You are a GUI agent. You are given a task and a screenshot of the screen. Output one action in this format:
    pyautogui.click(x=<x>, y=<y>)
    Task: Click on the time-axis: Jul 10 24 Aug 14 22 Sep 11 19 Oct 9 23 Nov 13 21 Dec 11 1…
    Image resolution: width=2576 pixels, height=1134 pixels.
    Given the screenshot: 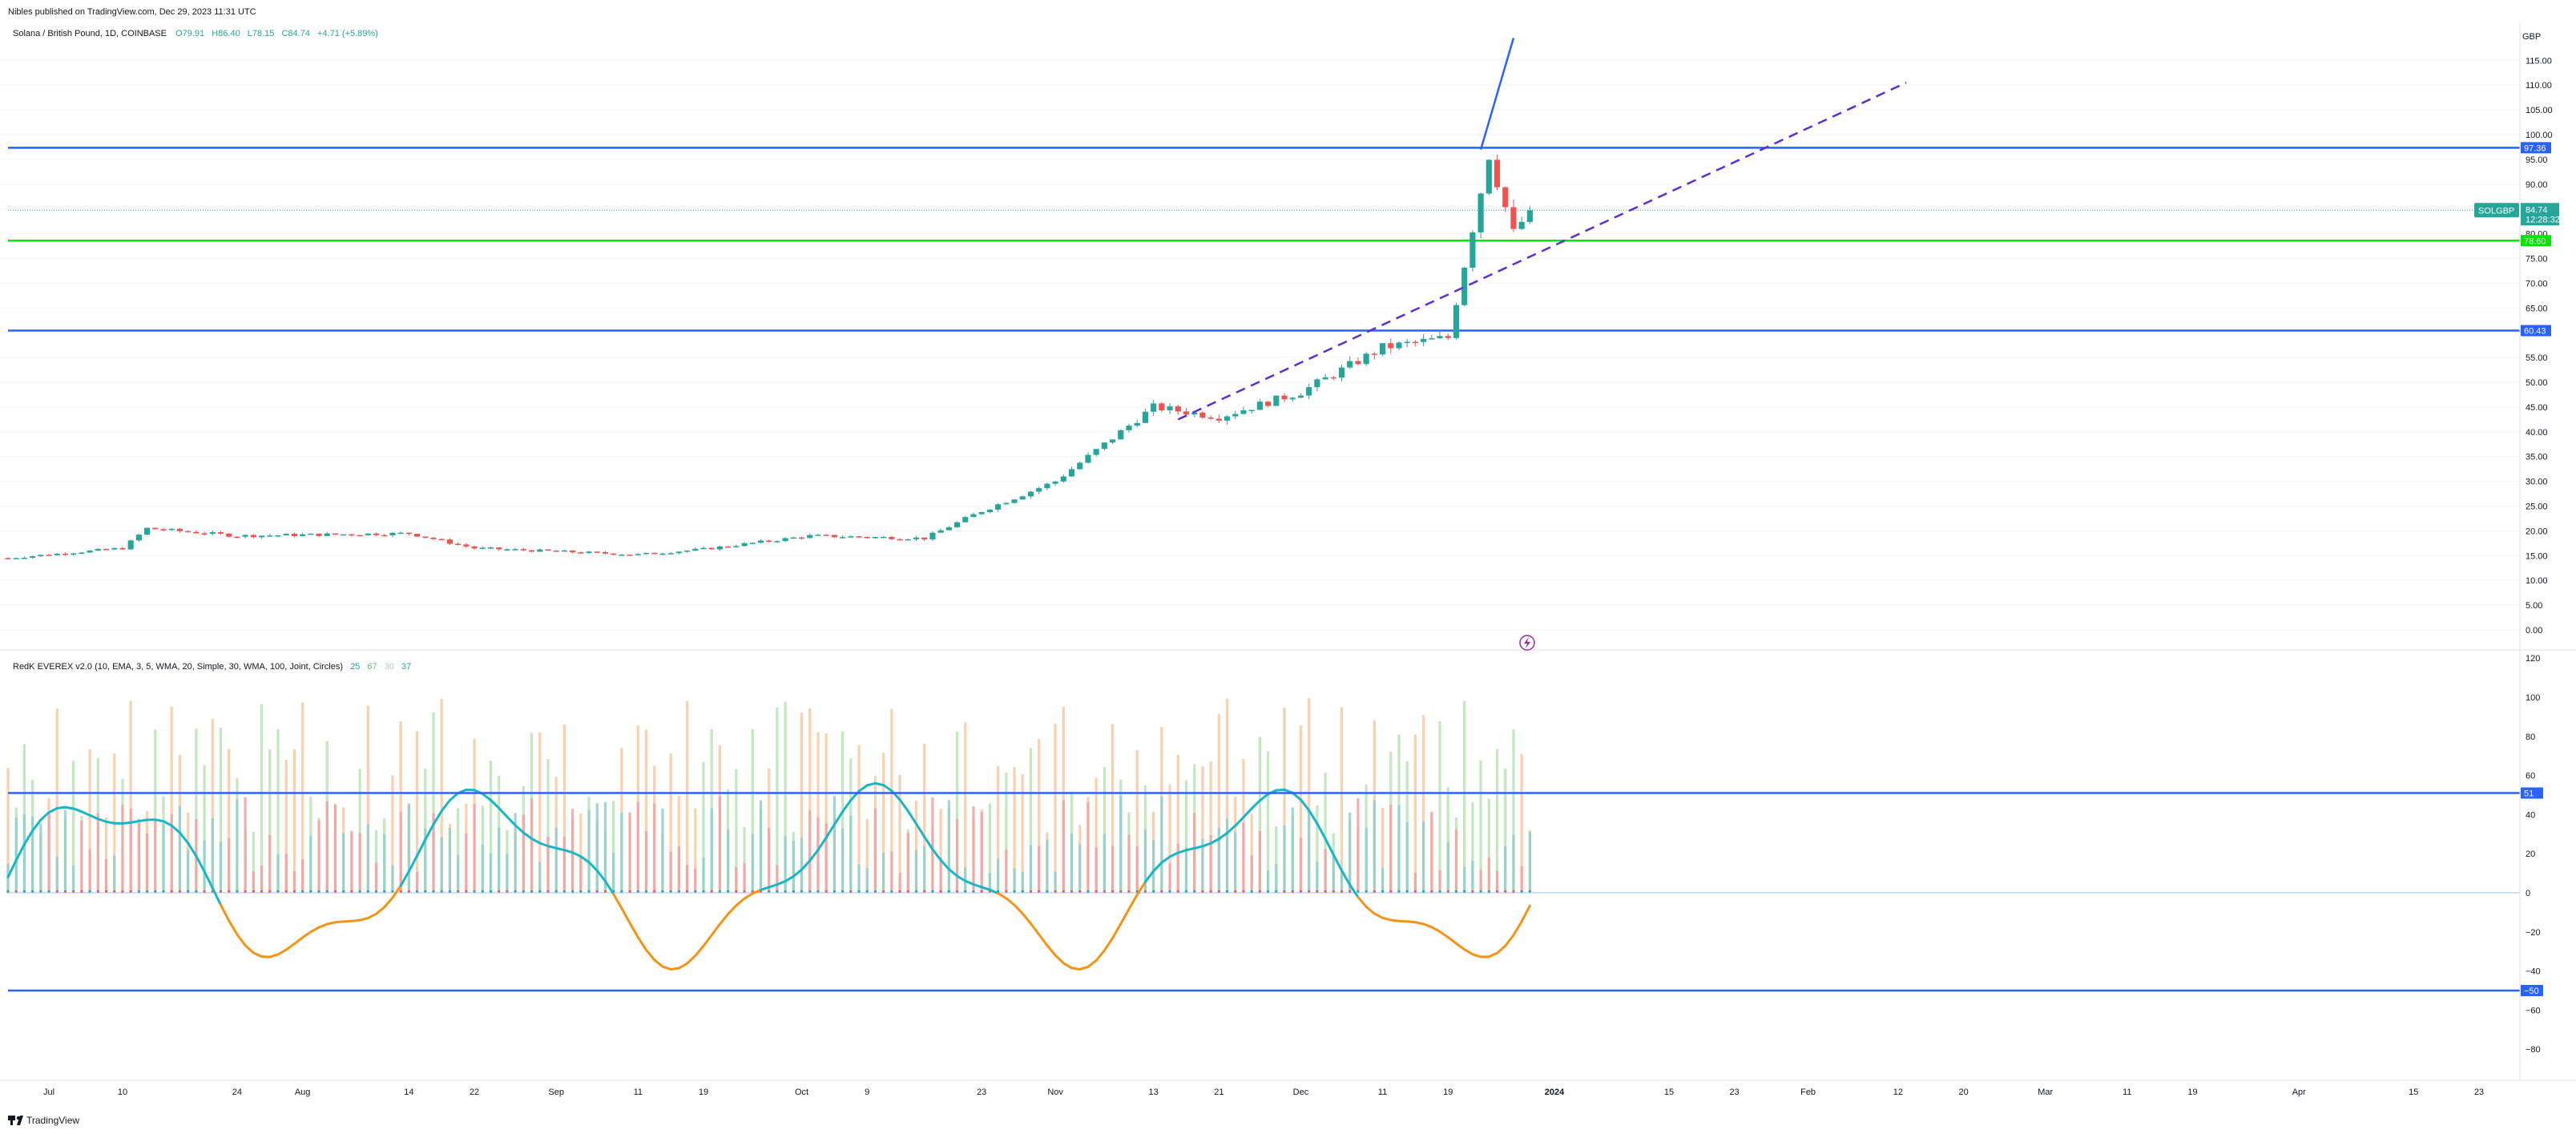 What is the action you would take?
    pyautogui.click(x=1263, y=1092)
    